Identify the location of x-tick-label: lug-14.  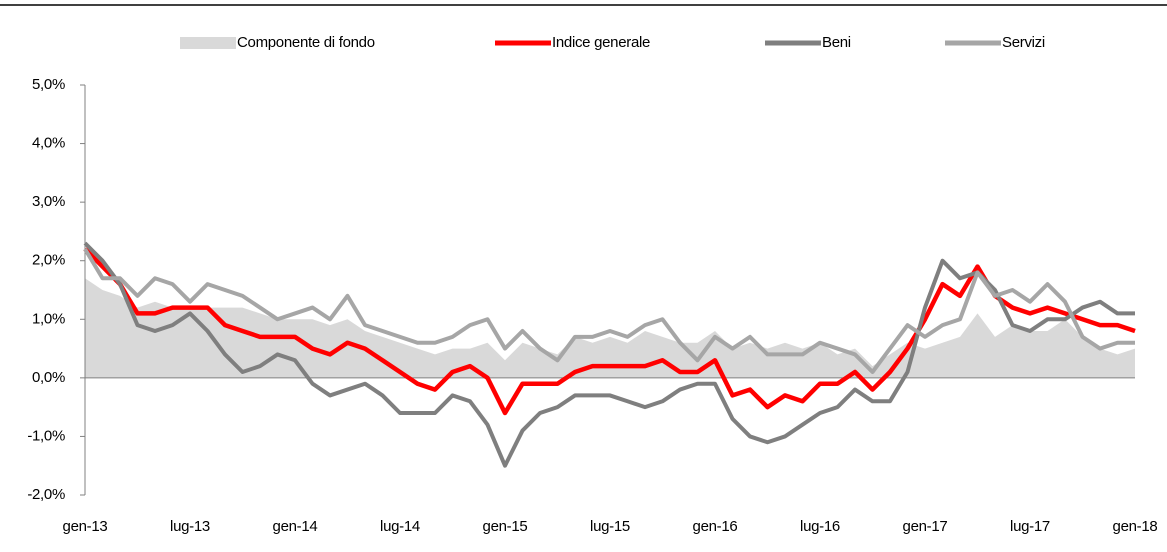
(400, 526).